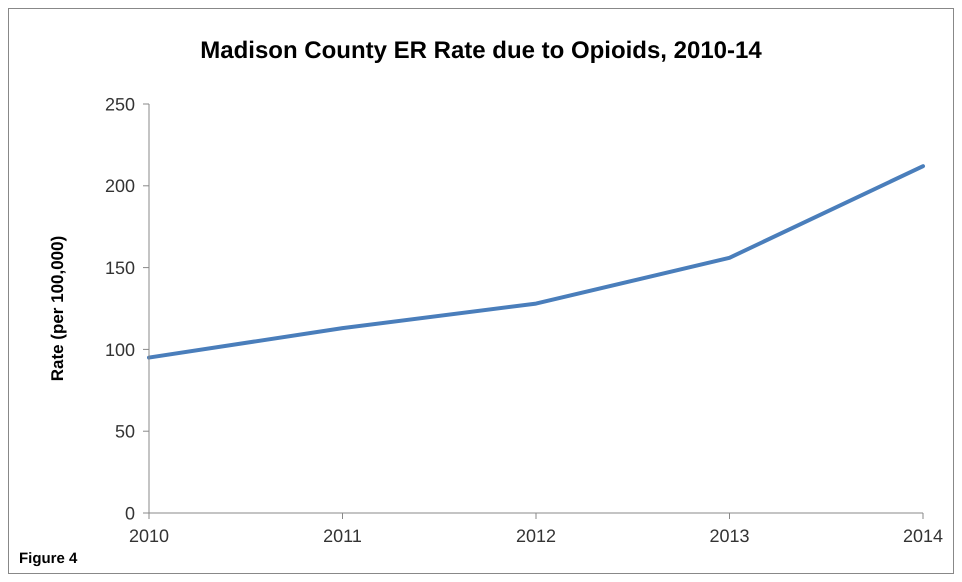 The image size is (962, 582). What do you see at coordinates (119, 268) in the screenshot?
I see `y-tick-label: 150` at bounding box center [119, 268].